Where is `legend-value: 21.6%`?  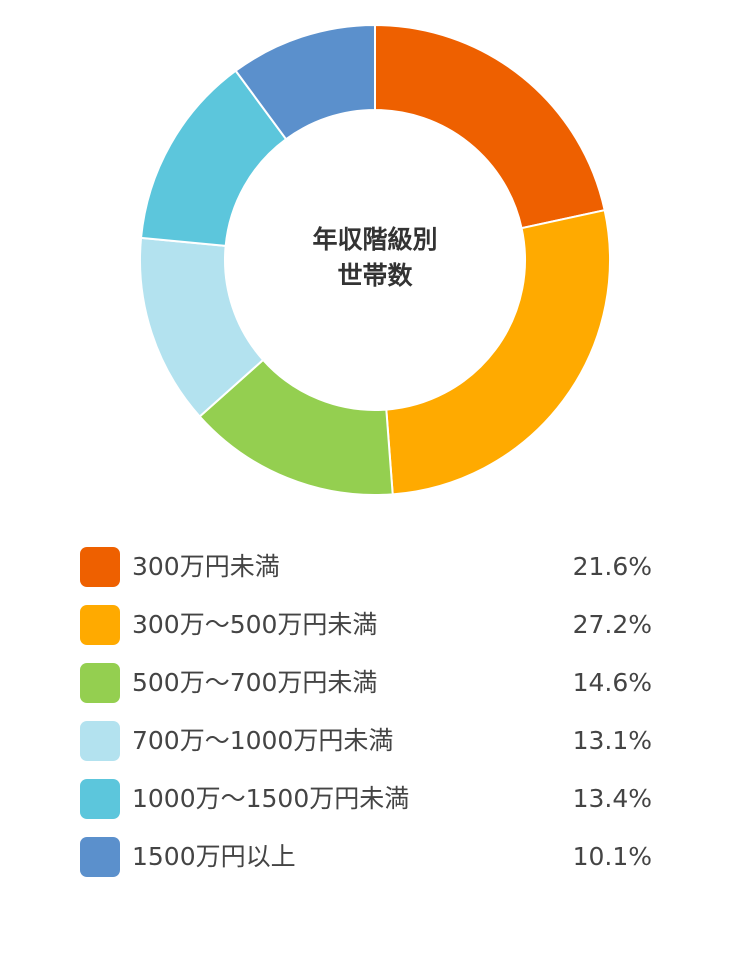 legend-value: 21.6% is located at coordinates (612, 566).